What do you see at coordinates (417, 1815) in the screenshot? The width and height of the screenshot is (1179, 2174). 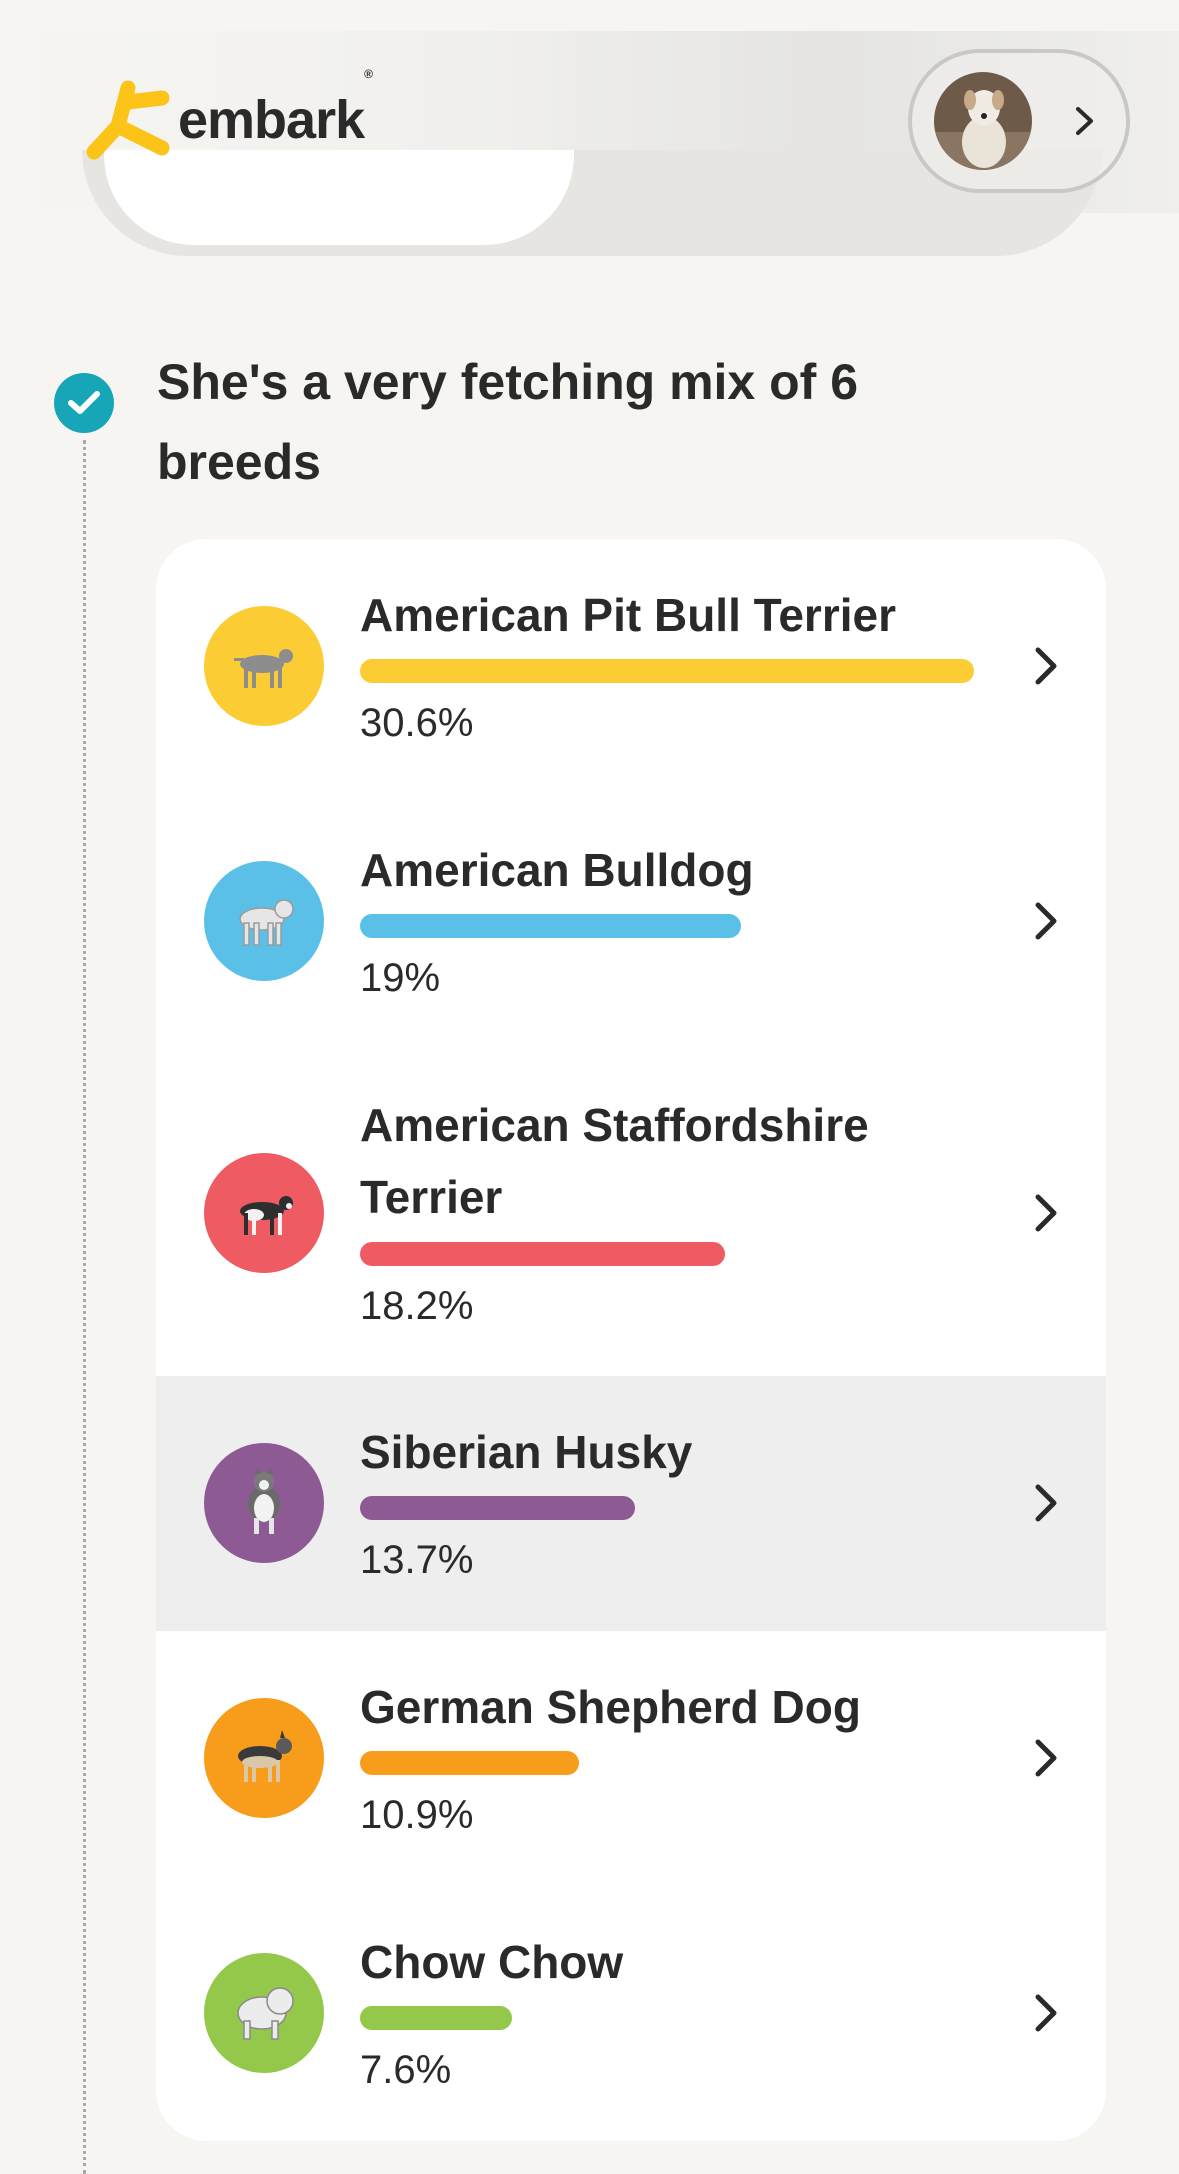 I see `breed-percent: 10.9%` at bounding box center [417, 1815].